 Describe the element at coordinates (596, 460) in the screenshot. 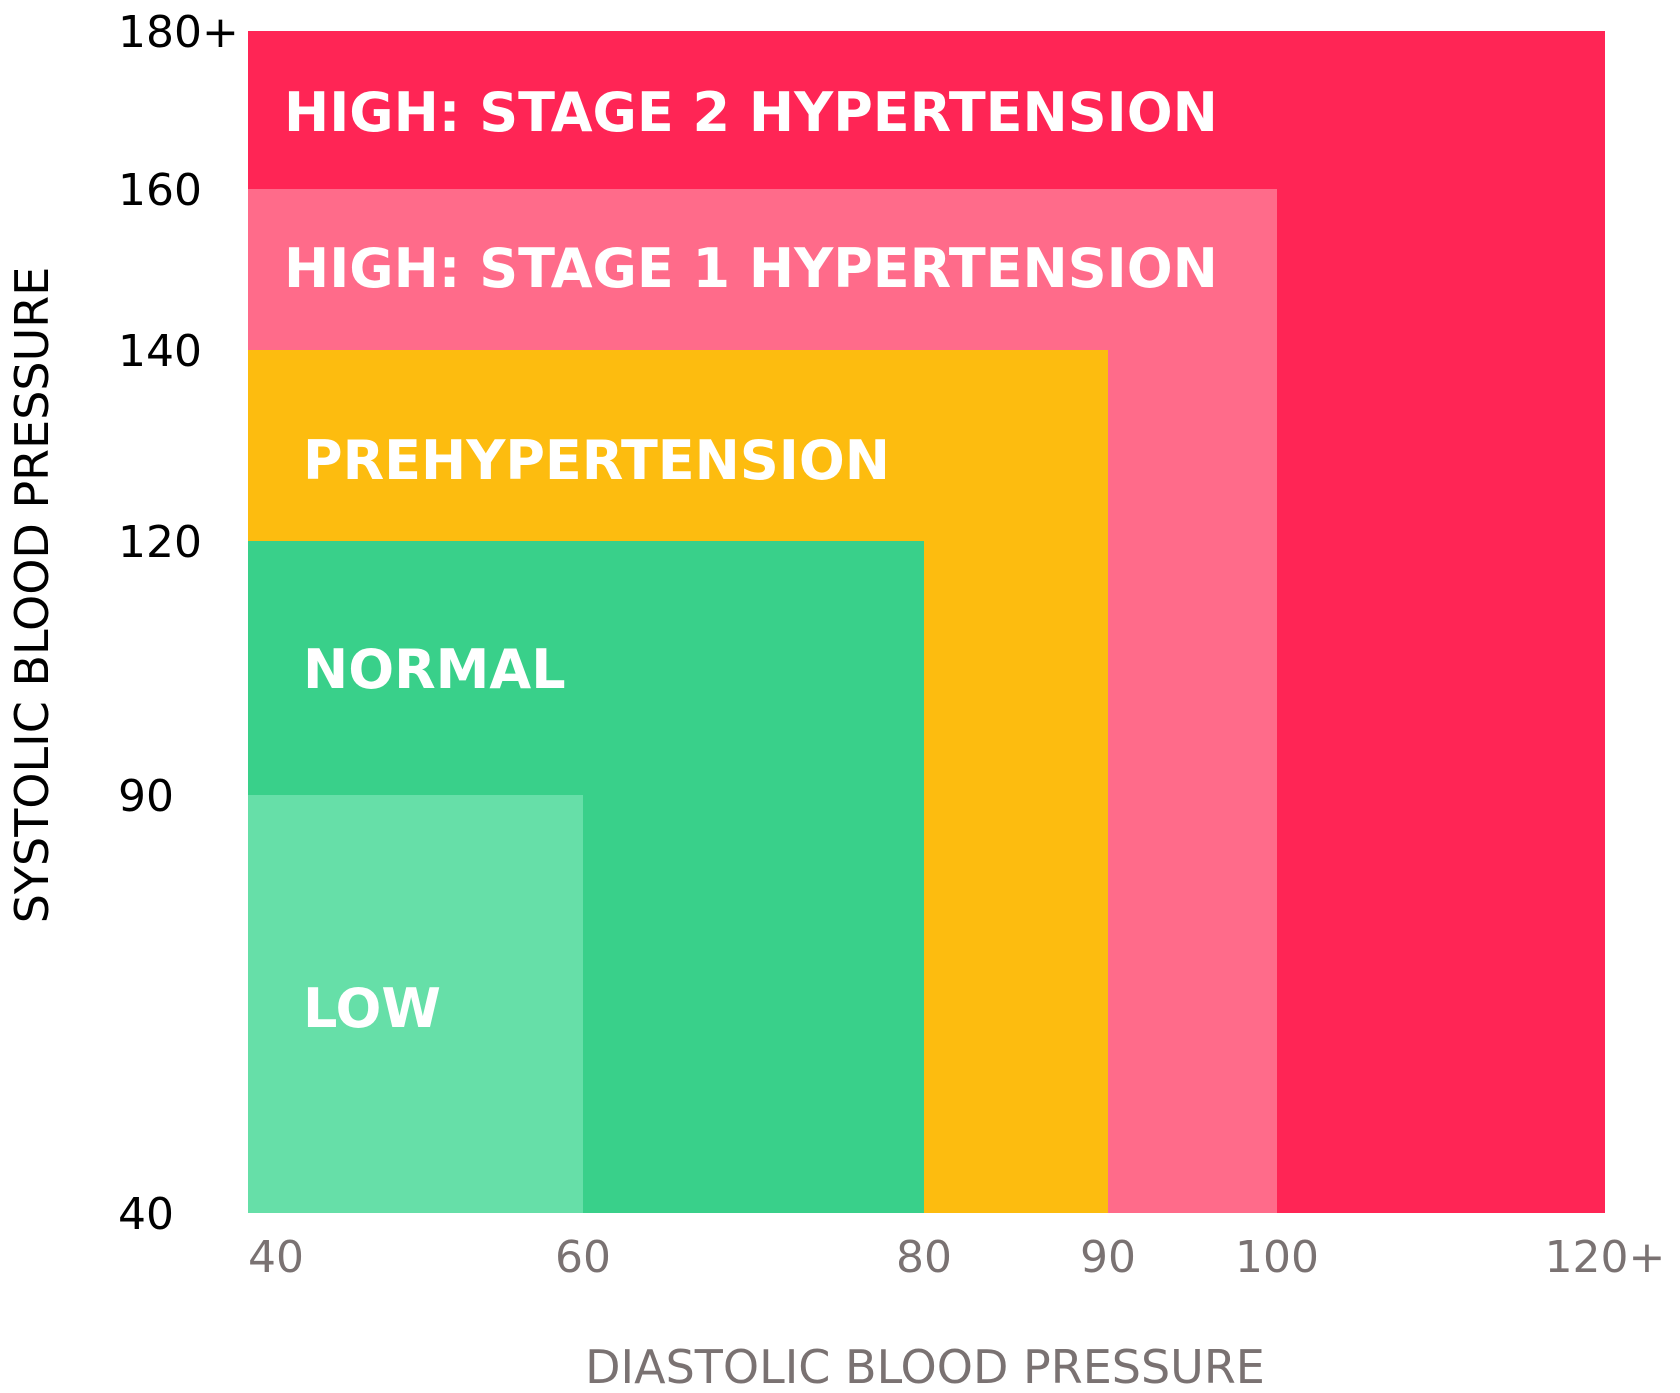

I see `region-label-prehypertension: PREHYPERTENSION` at that location.